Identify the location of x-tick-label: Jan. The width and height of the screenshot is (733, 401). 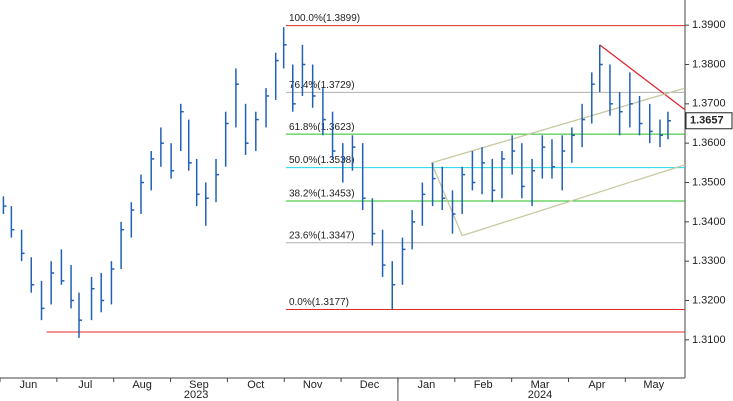
(426, 385).